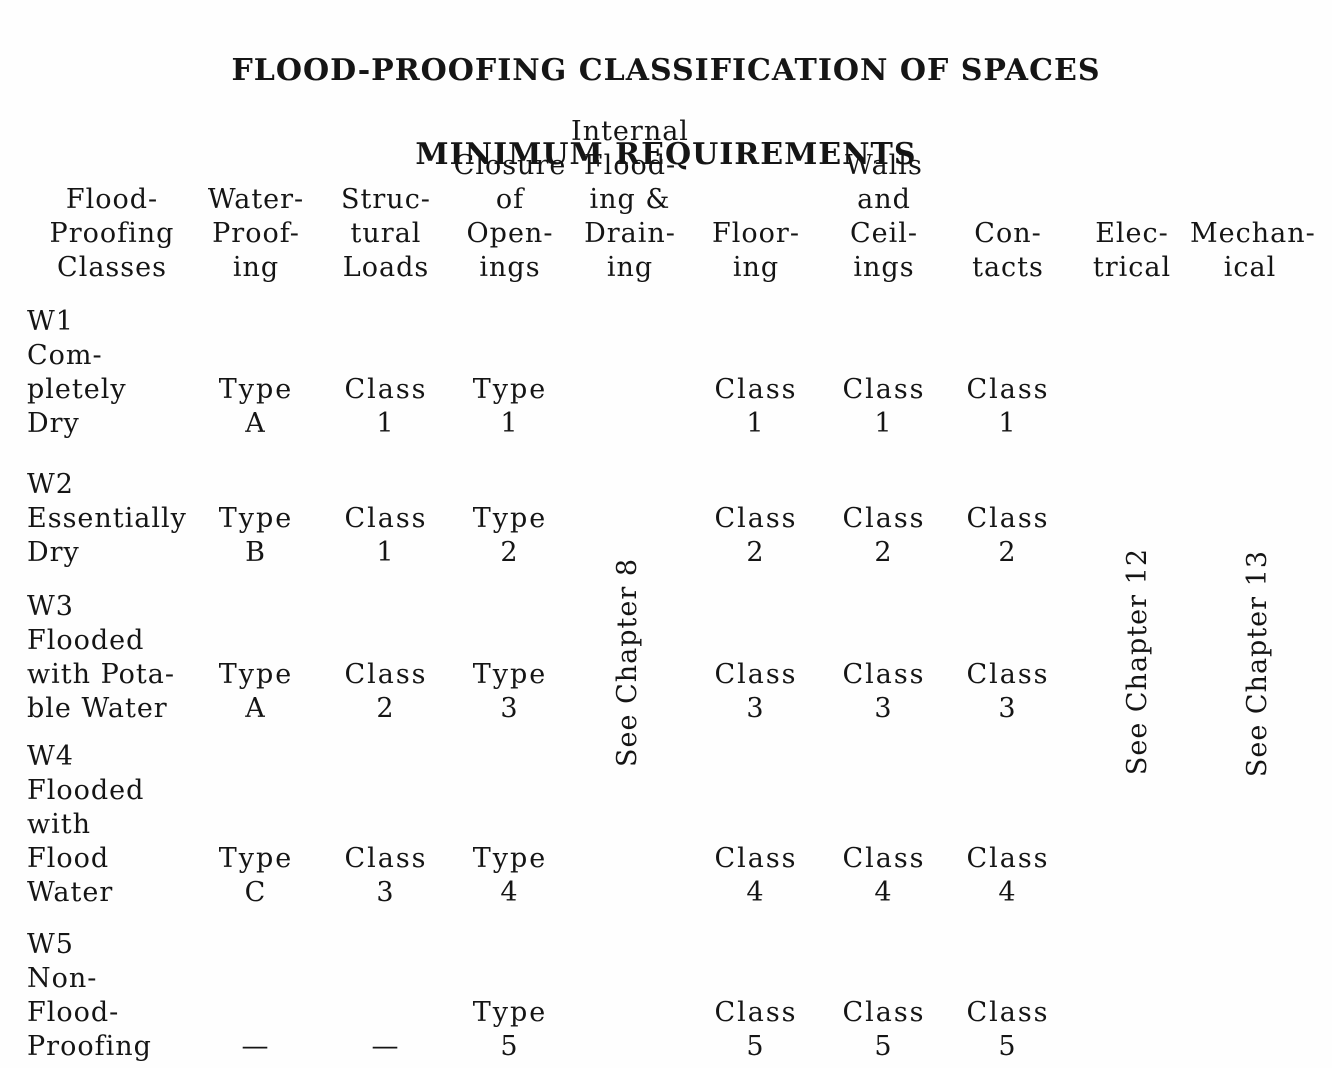  Describe the element at coordinates (1008, 691) in the screenshot. I see `cell-w3-contacts: Class 3` at that location.